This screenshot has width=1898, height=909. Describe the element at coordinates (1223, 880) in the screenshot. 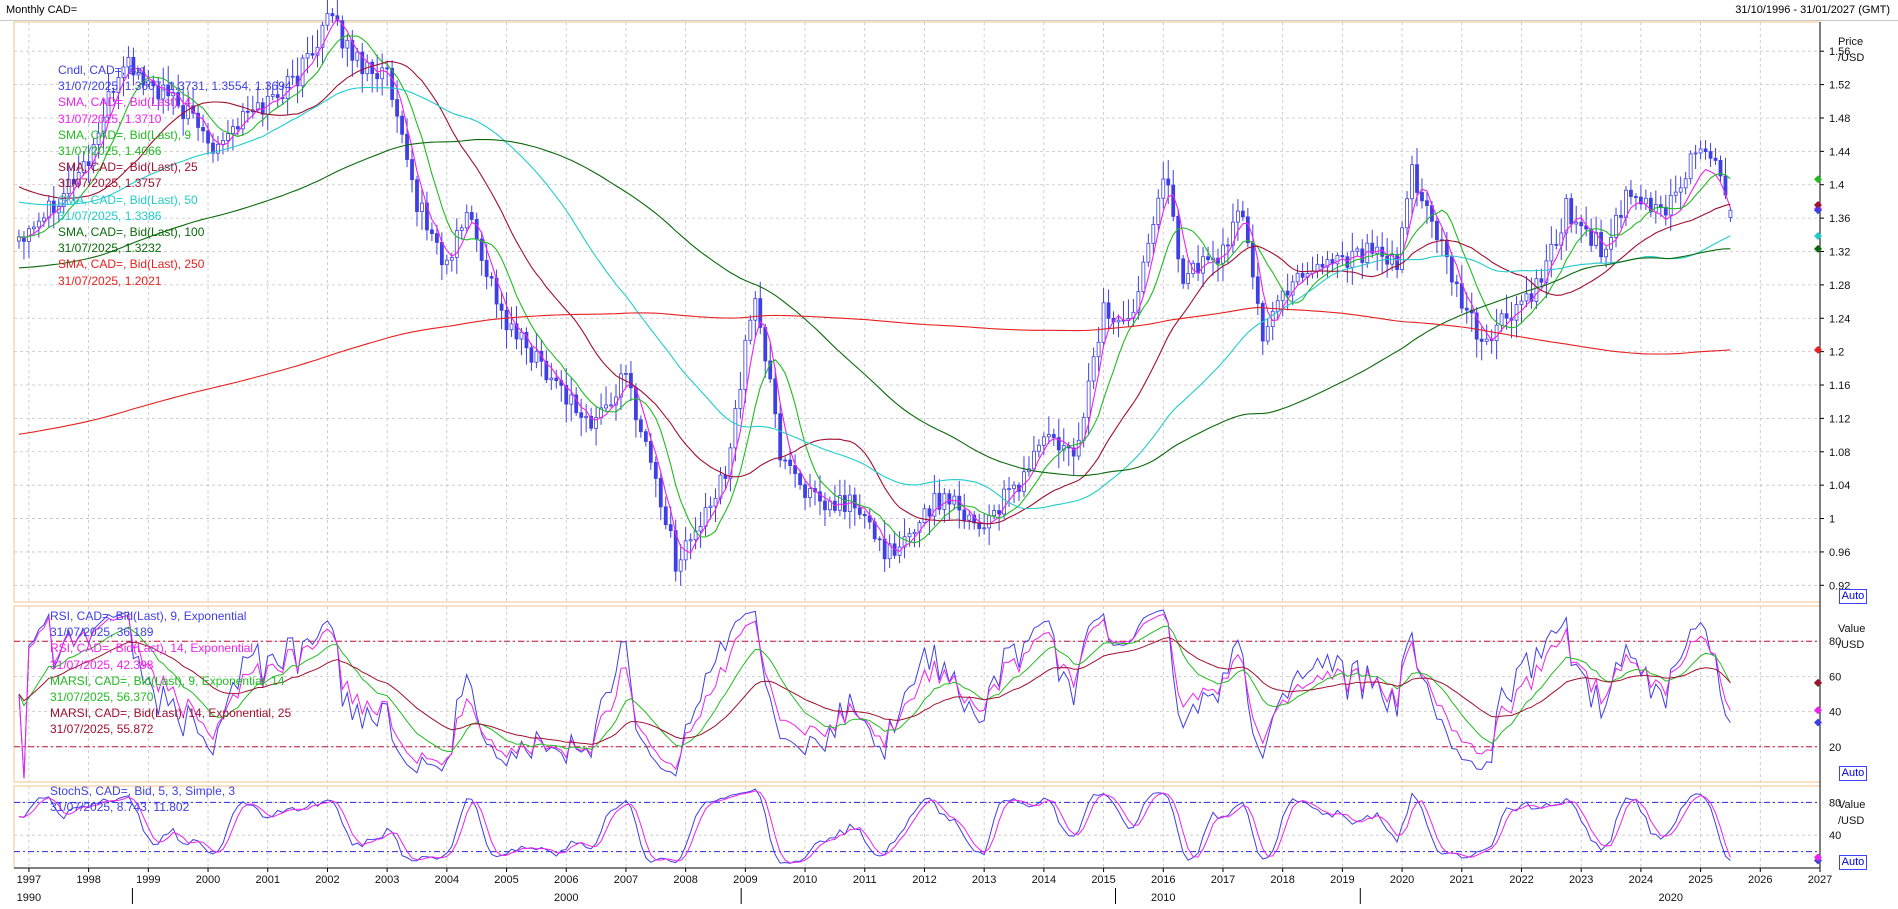

I see `x-year-label: 2017` at that location.